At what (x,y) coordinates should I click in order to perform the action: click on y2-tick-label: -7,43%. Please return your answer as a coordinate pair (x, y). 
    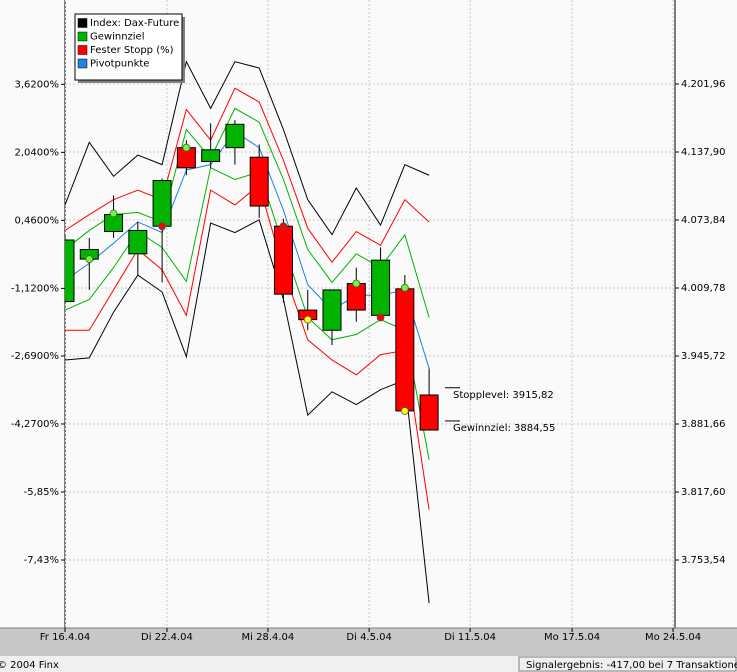
    Looking at the image, I should click on (41, 560).